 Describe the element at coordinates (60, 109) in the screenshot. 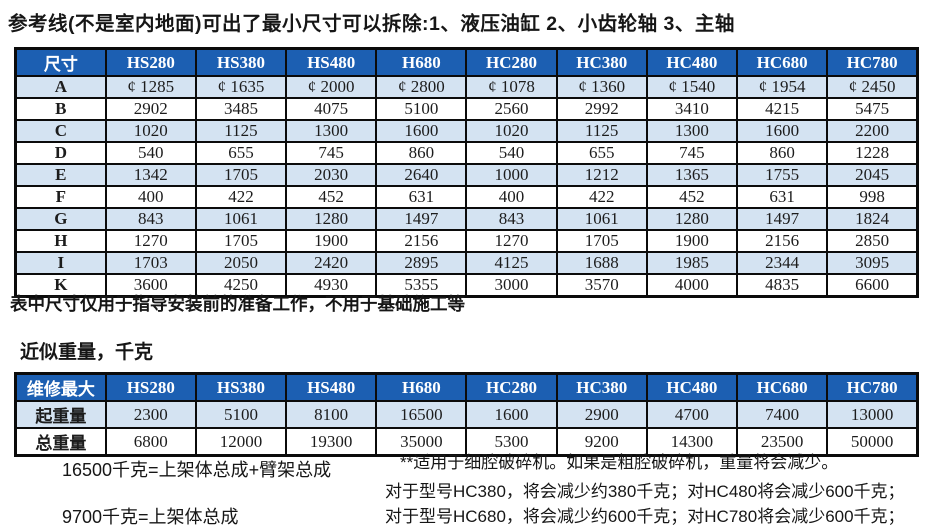

I see `row-label: B` at that location.